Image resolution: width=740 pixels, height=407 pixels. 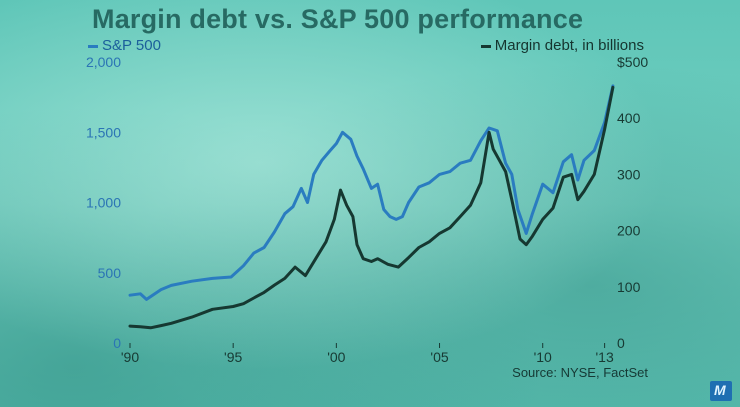 I want to click on x-axis-tick-label: '95, so click(x=233, y=357).